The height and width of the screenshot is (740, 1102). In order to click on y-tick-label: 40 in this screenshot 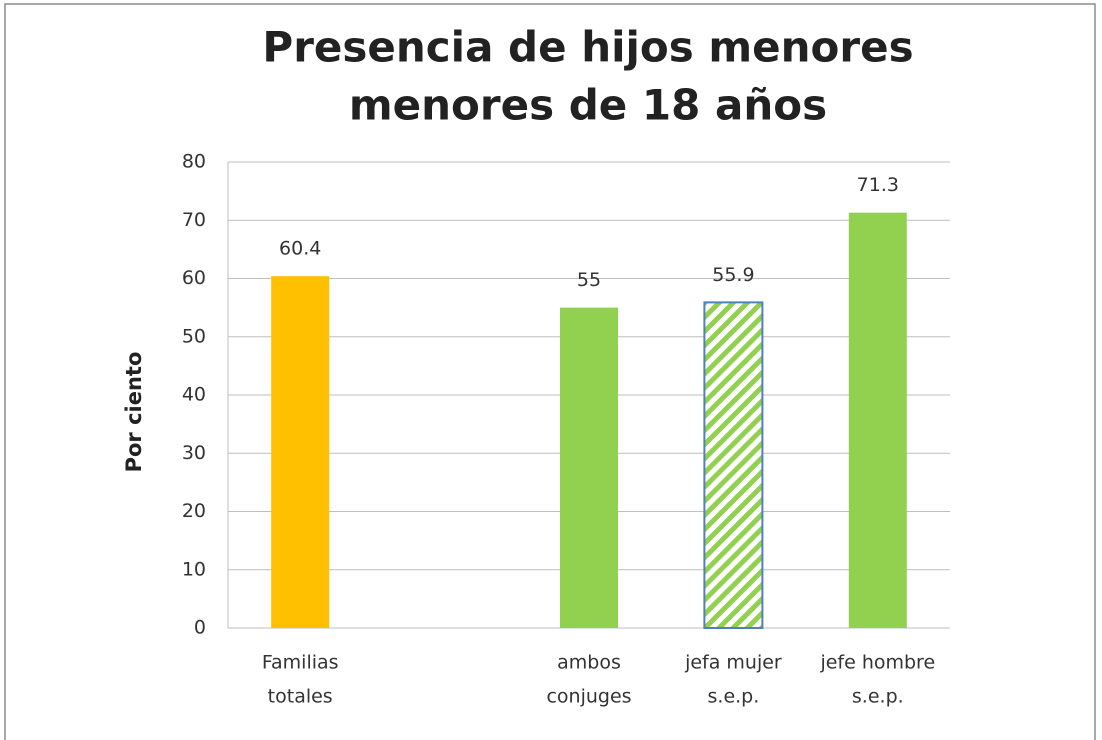, I will do `click(194, 395)`.